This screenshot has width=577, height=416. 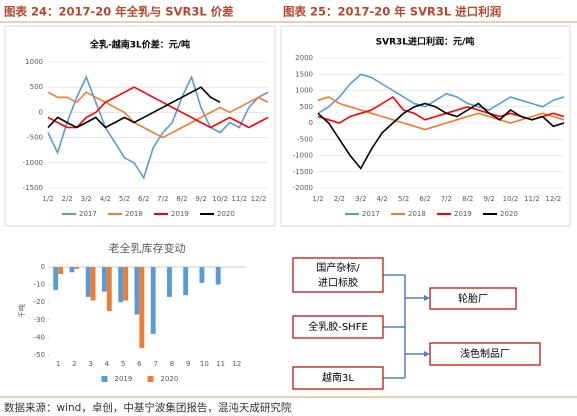 I want to click on y-tick-label: -40, so click(x=39, y=337).